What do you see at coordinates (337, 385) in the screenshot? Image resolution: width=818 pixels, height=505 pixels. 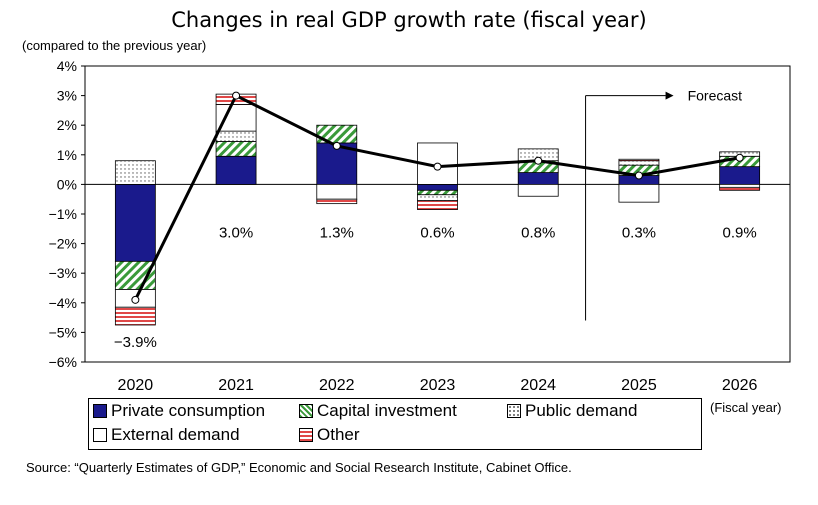 I see `x-tick-label: 2022` at bounding box center [337, 385].